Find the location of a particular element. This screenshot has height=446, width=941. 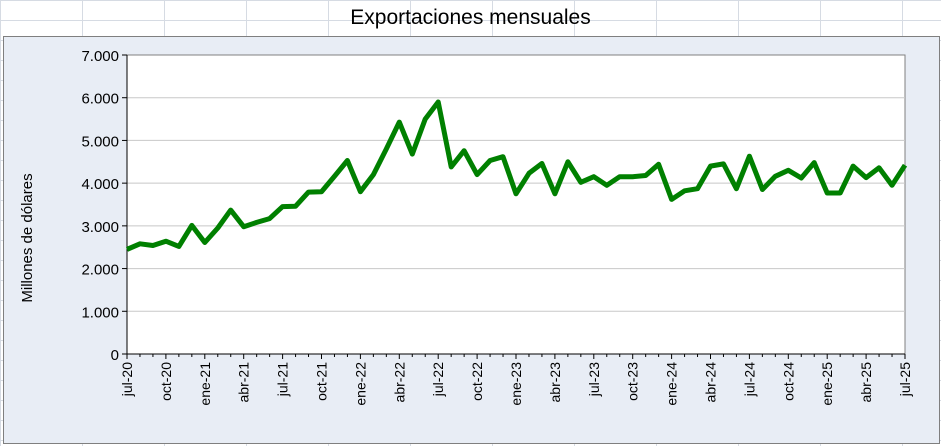

x-tick-label: abr-23 is located at coordinates (555, 382).